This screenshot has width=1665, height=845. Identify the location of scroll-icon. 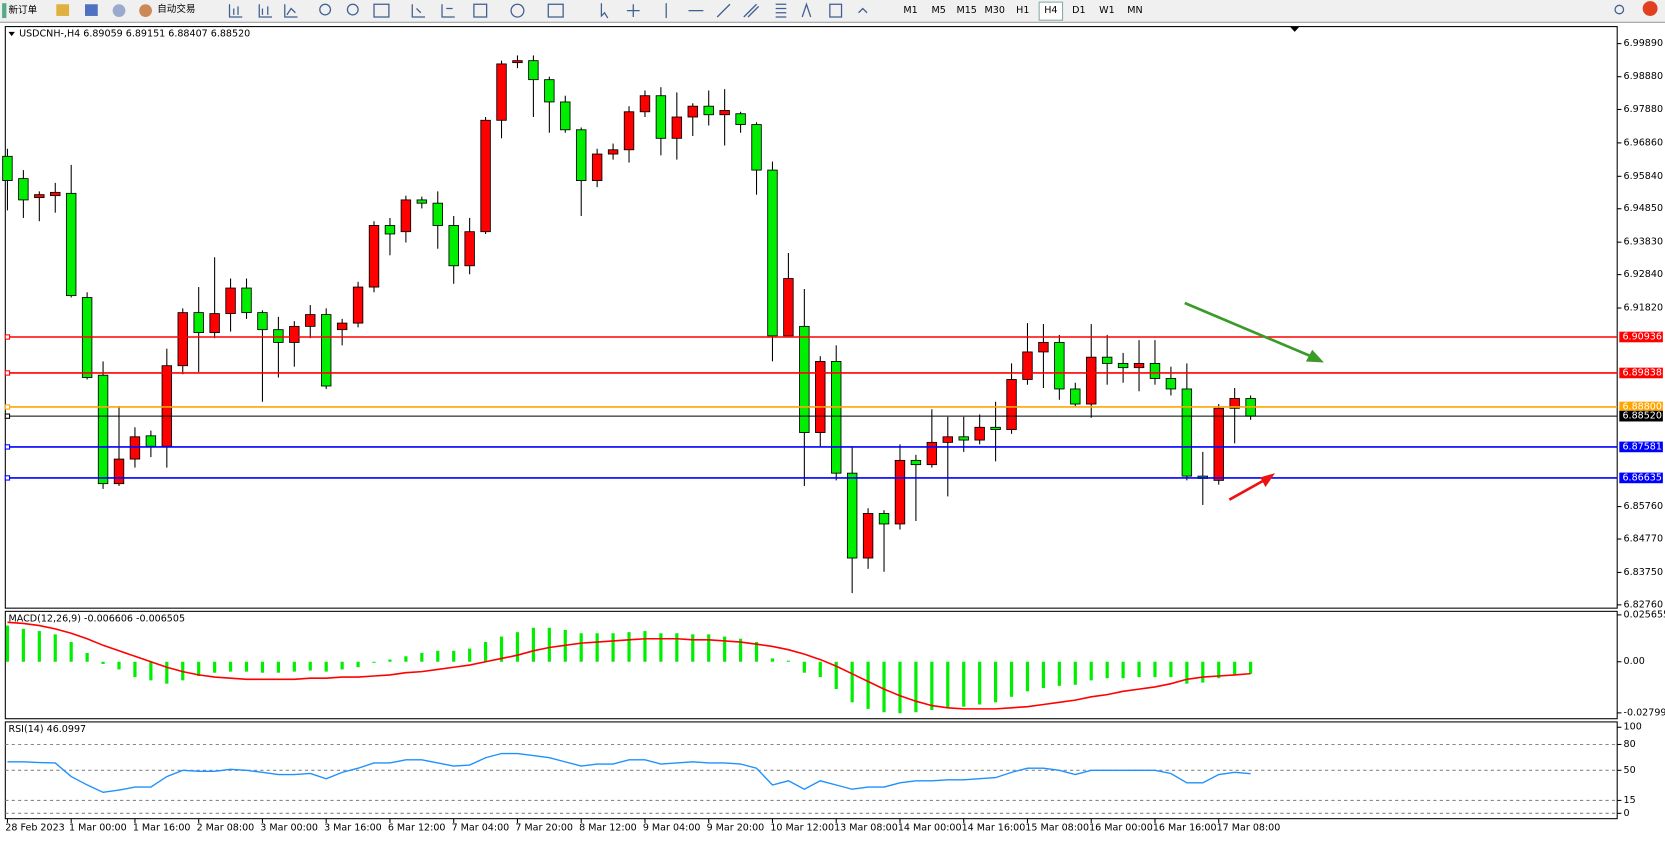
(418, 11).